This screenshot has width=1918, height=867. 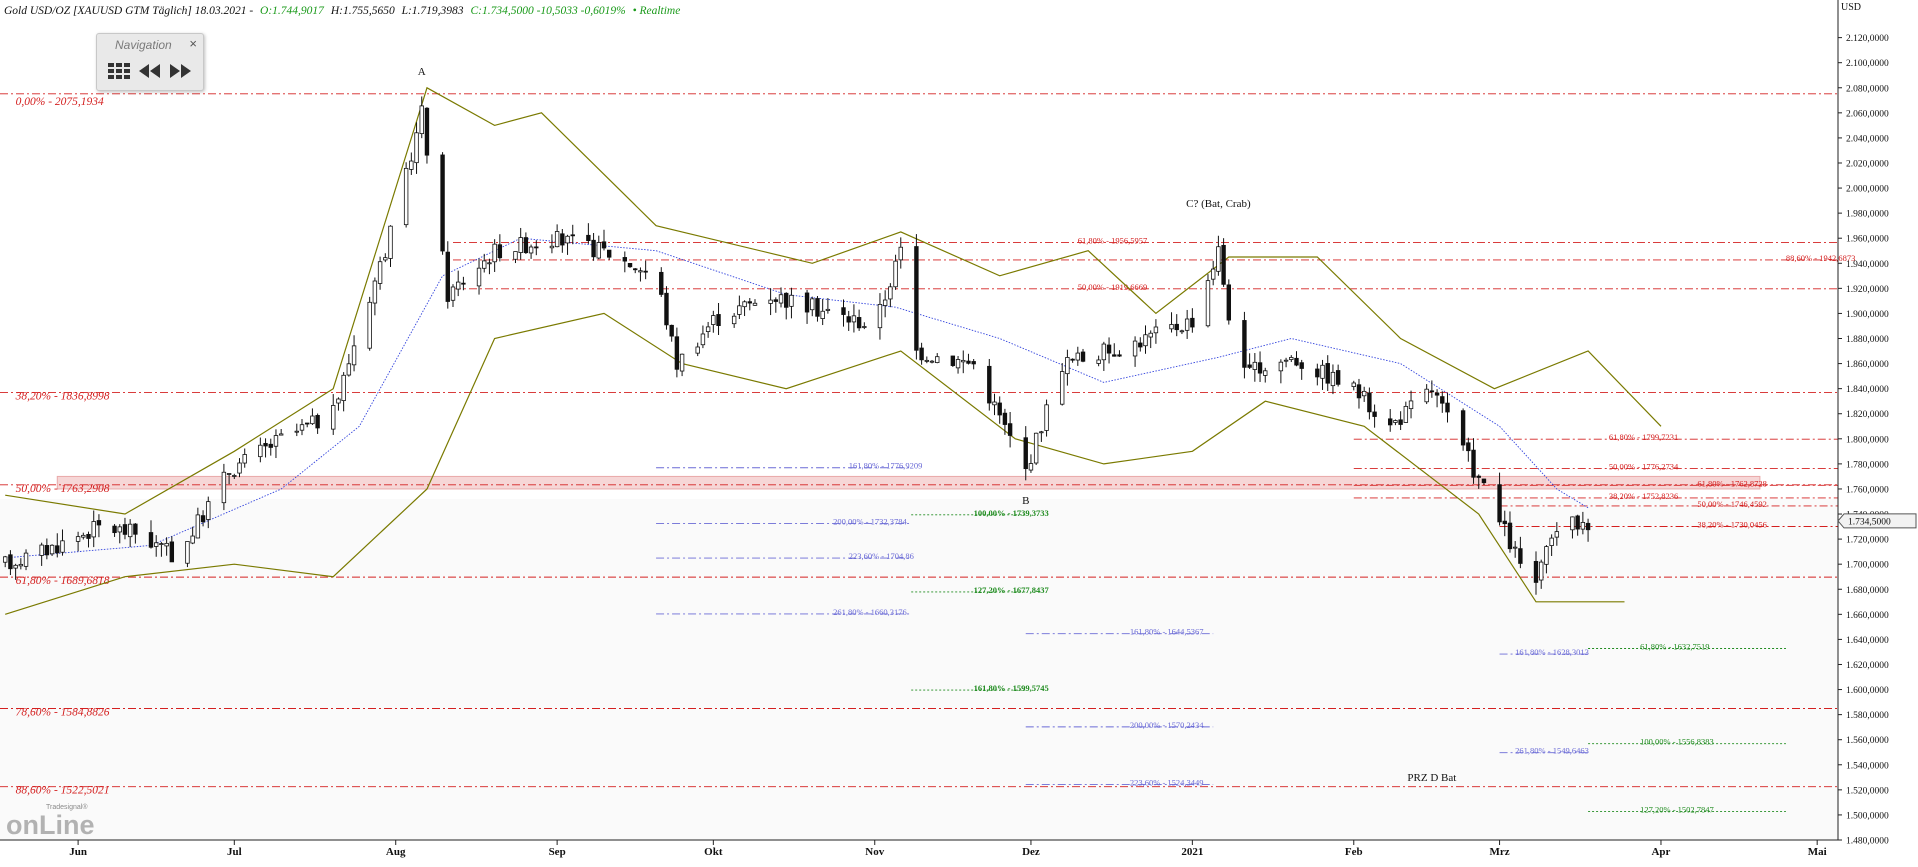 What do you see at coordinates (143, 45) in the screenshot?
I see `navigation-title: Navigation` at bounding box center [143, 45].